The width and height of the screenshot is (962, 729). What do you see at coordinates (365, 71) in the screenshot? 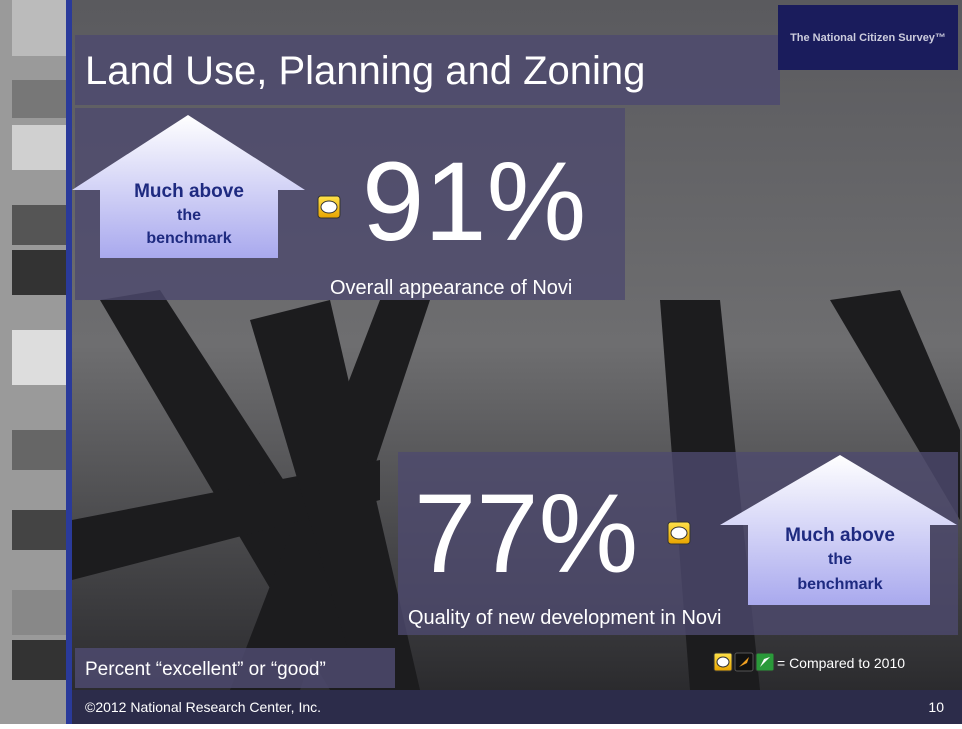
I see `title: Land Use, Planning and Zoning` at bounding box center [365, 71].